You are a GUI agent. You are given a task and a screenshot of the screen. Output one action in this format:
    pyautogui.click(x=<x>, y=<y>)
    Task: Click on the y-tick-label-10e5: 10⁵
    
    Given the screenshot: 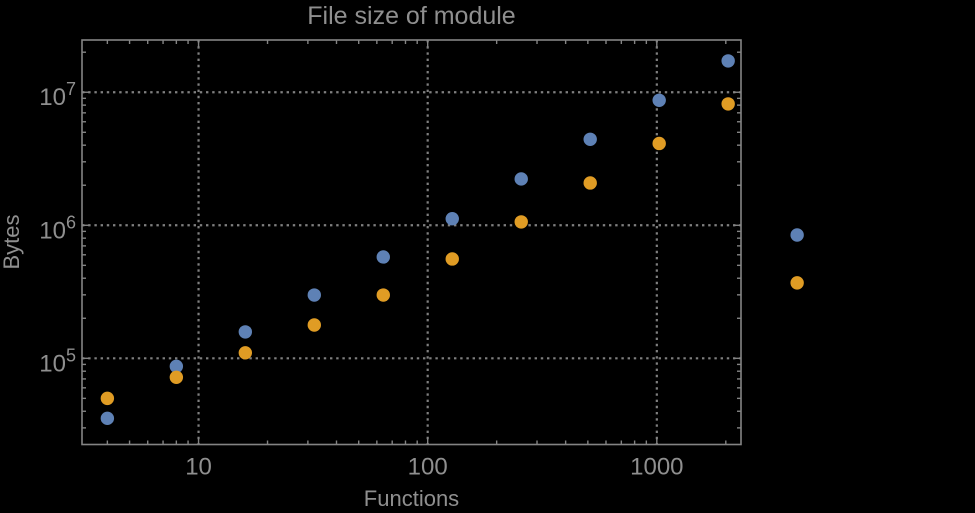 What is the action you would take?
    pyautogui.click(x=57, y=361)
    